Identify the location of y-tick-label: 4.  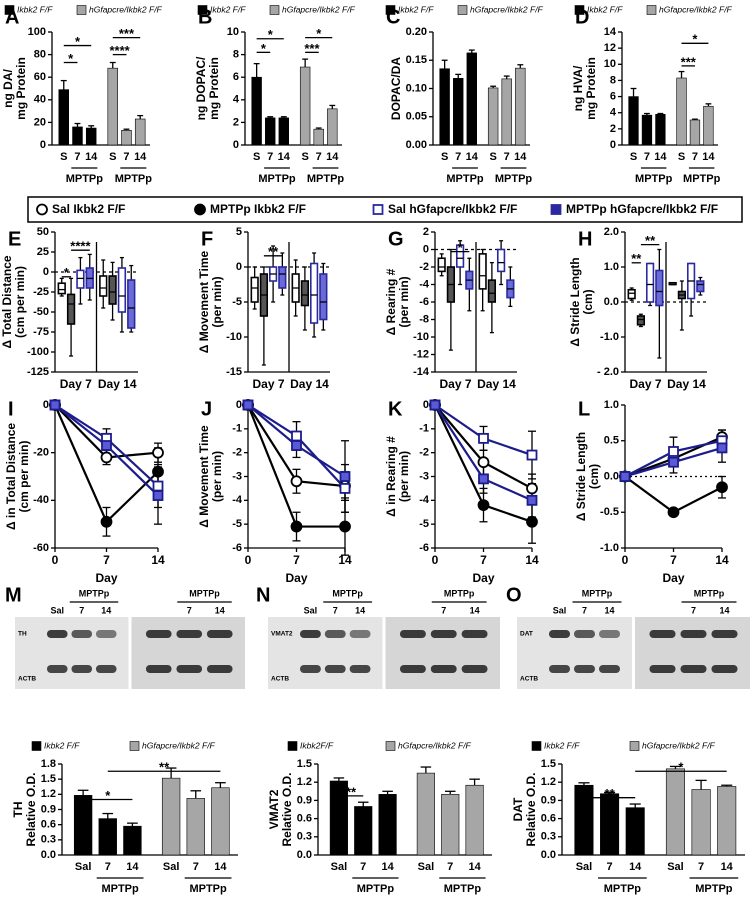
(236, 100).